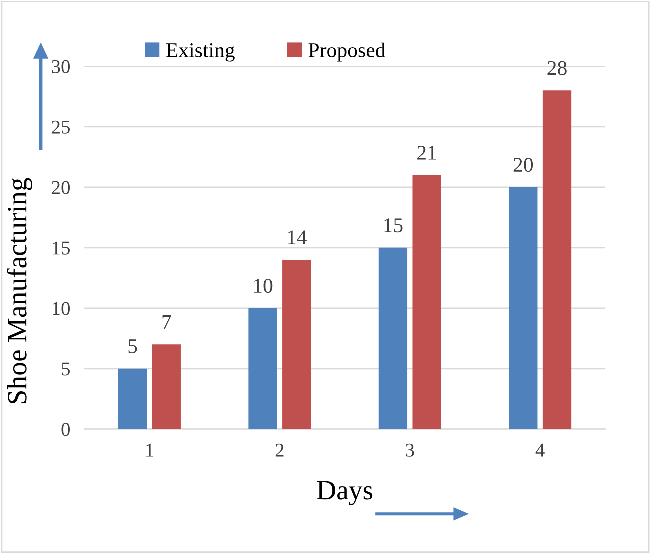  I want to click on y-tick-label: 30, so click(61, 67).